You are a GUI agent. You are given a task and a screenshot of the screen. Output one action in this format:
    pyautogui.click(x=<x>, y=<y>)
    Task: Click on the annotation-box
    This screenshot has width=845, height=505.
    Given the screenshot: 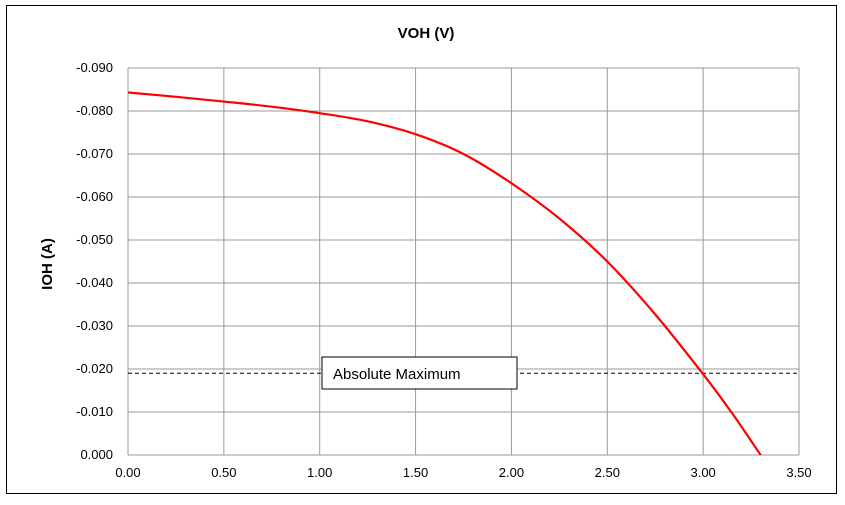 What is the action you would take?
    pyautogui.click(x=419, y=373)
    